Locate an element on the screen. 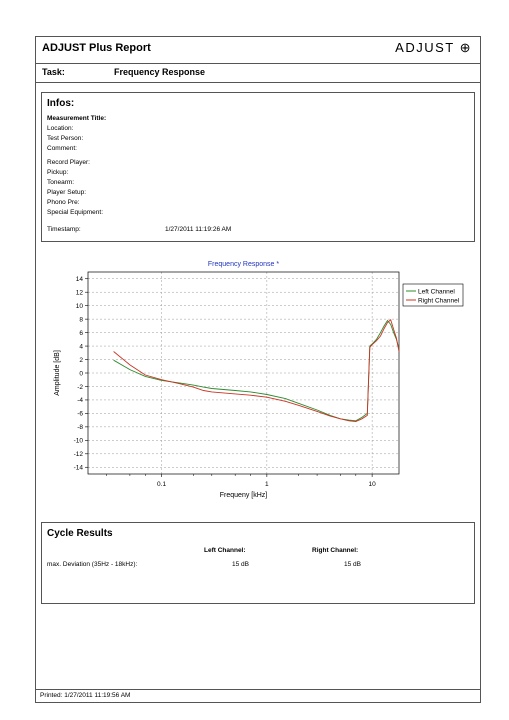  task-row: Task: Frequency Response is located at coordinates (258, 73).